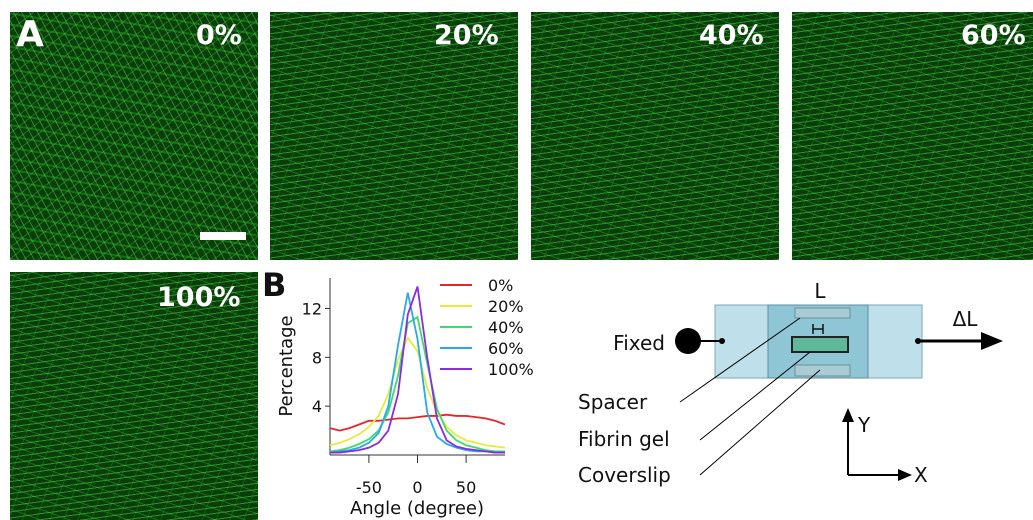 Image resolution: width=1033 pixels, height=520 pixels. What do you see at coordinates (466, 35) in the screenshot?
I see `image-label: 20%` at bounding box center [466, 35].